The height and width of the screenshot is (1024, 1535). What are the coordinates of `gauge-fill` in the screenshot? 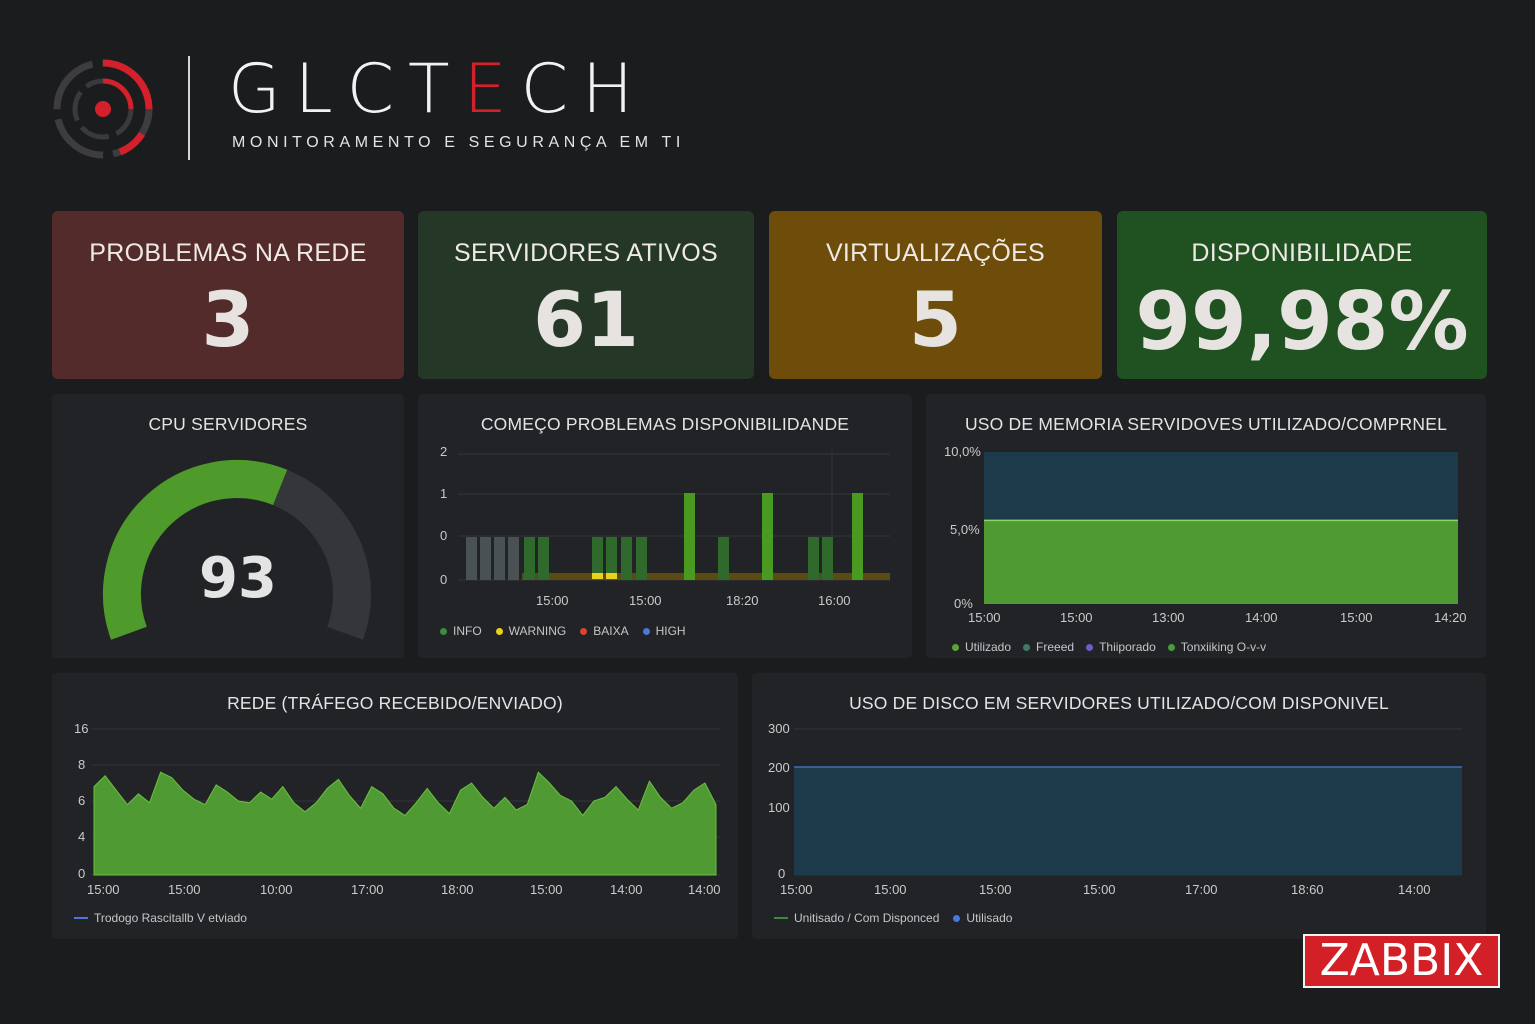 It's located at (195, 550).